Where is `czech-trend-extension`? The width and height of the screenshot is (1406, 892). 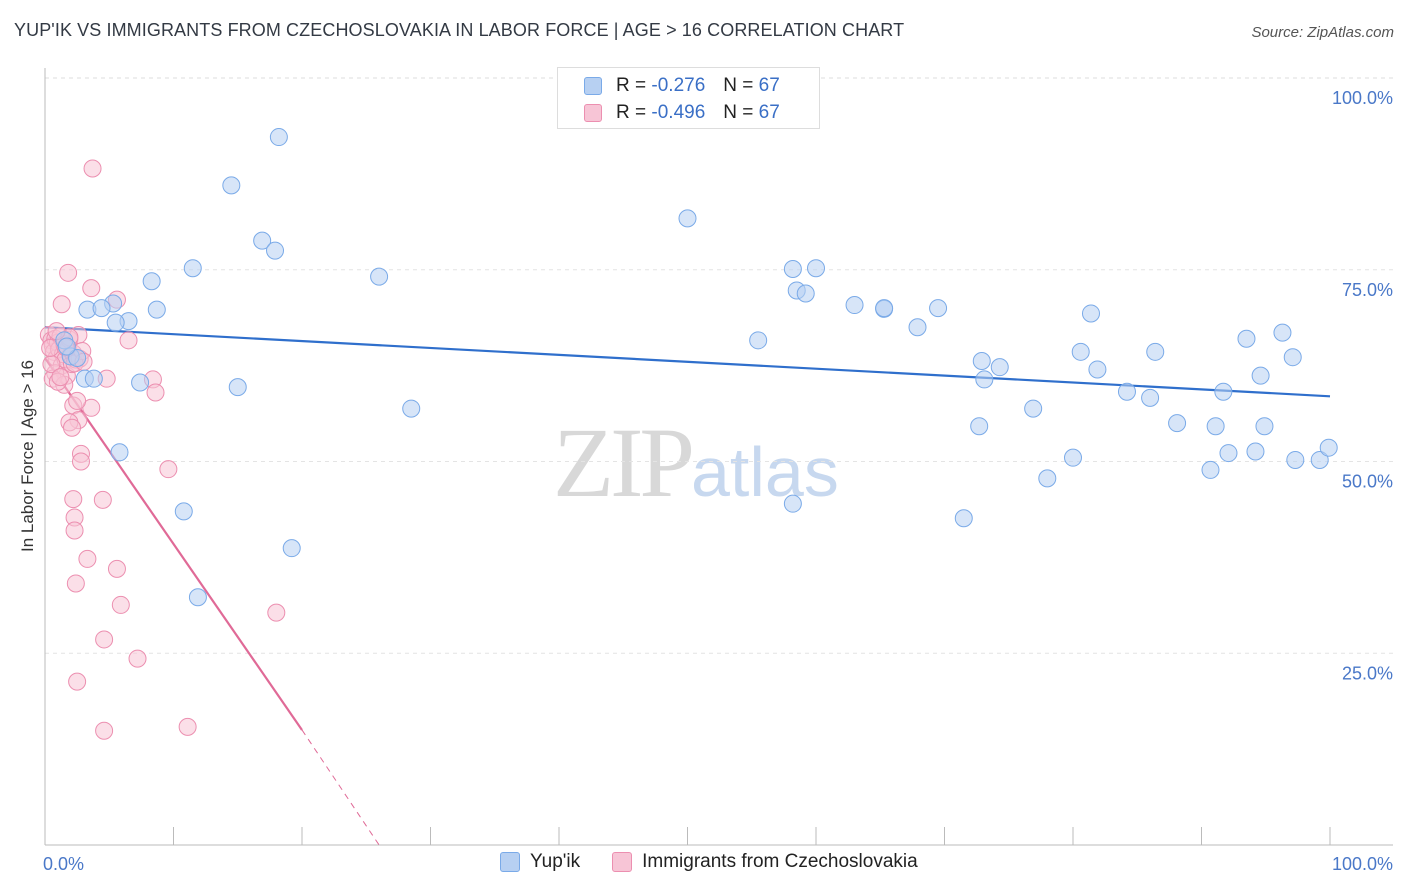 czech-trend-extension is located at coordinates (340, 787).